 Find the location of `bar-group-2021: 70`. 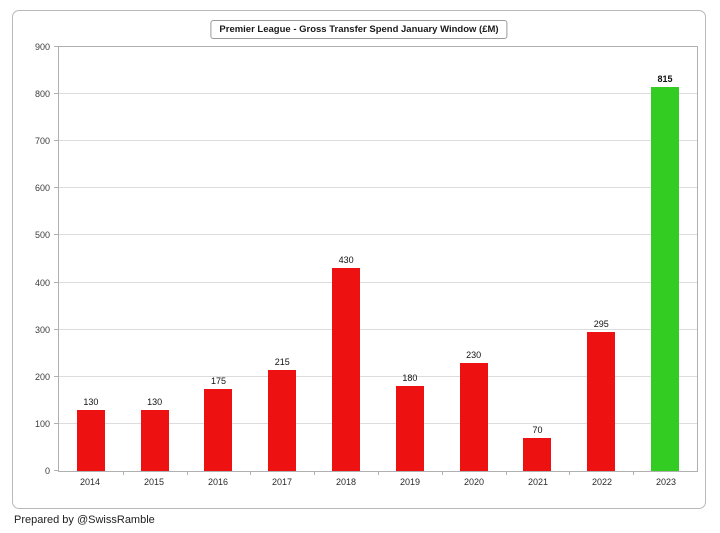

bar-group-2021: 70 is located at coordinates (537, 261).